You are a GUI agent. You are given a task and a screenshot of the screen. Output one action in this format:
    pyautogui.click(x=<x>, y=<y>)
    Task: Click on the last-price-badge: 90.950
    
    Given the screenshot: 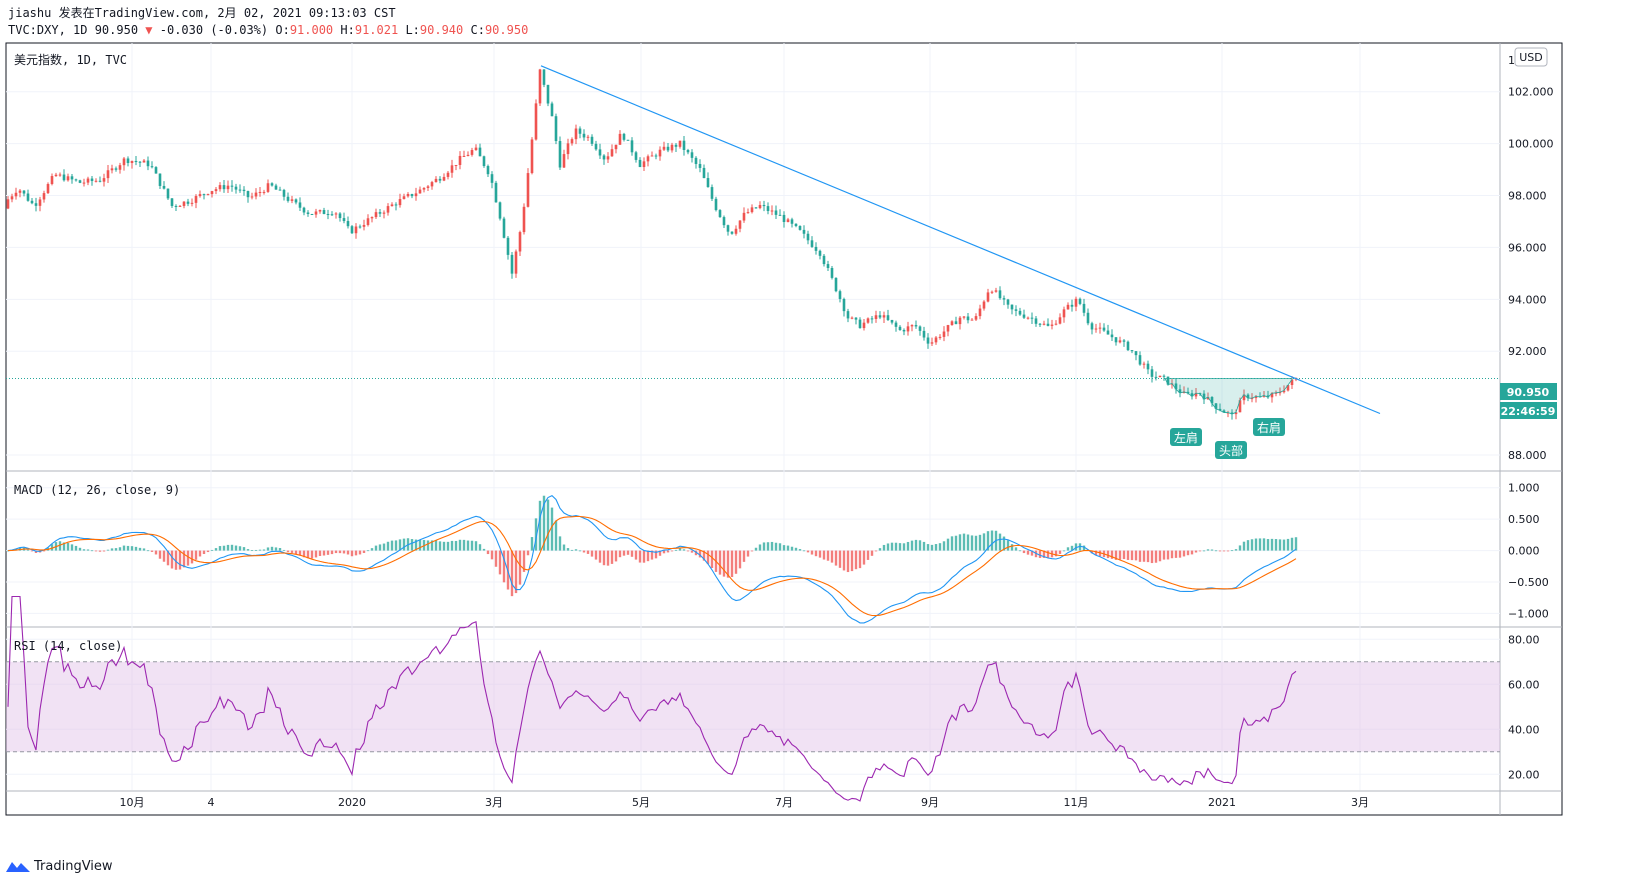 What is the action you would take?
    pyautogui.click(x=1528, y=391)
    